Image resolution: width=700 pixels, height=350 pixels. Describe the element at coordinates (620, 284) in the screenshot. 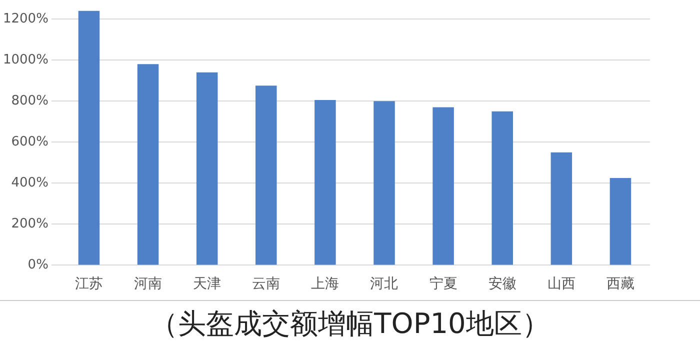

I see `x-tick-label: 西藏` at that location.